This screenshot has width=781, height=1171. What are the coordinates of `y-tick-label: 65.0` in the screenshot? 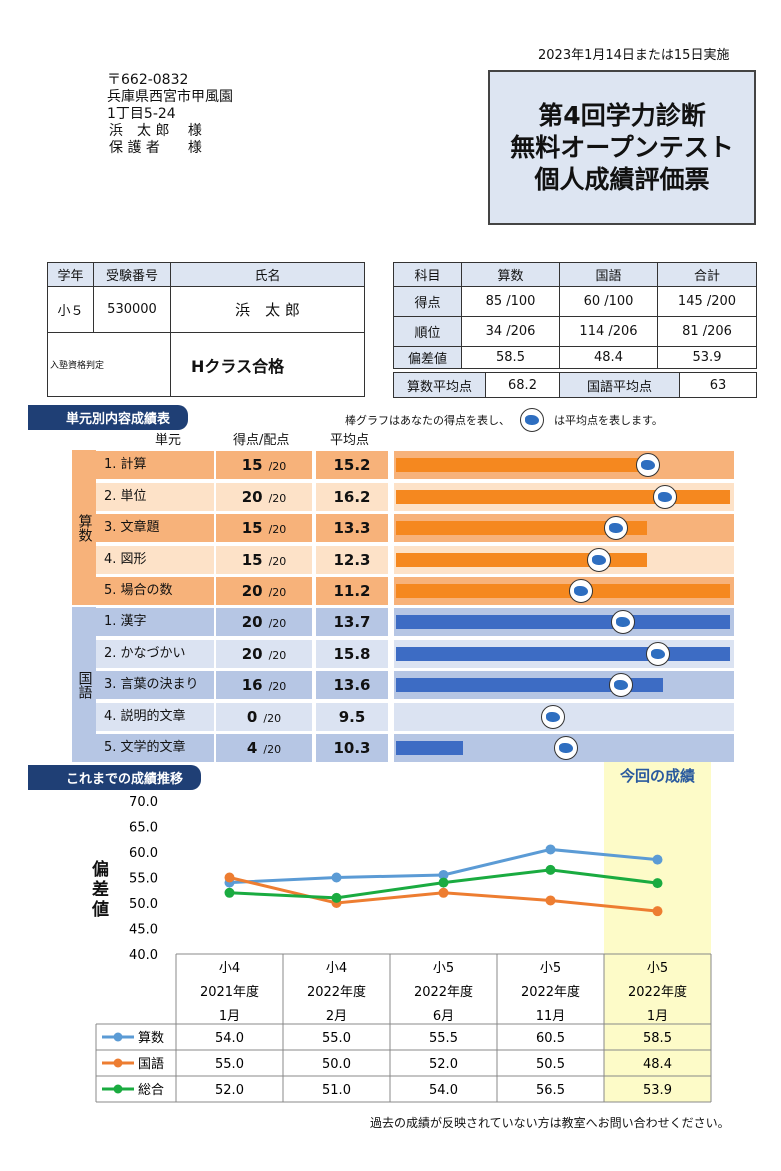 It's located at (143, 828).